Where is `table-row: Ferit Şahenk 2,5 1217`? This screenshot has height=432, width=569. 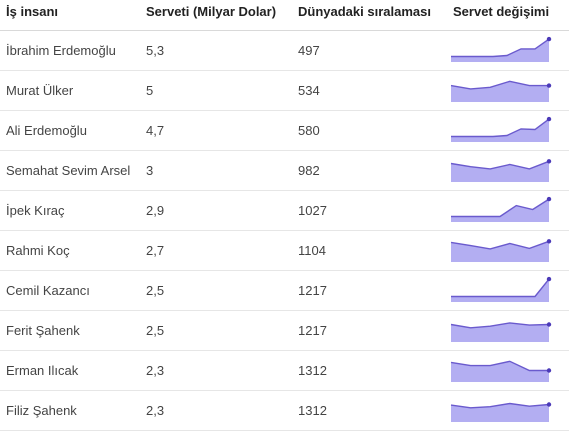
table-row: Ferit Şahenk 2,5 1217 is located at coordinates (284, 330).